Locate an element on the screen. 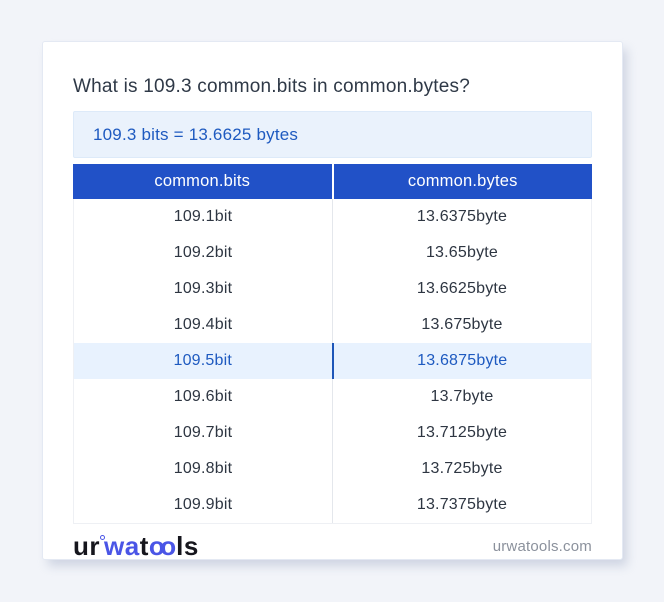 The image size is (664, 602). table-cell-bits: 109.3bit is located at coordinates (203, 288).